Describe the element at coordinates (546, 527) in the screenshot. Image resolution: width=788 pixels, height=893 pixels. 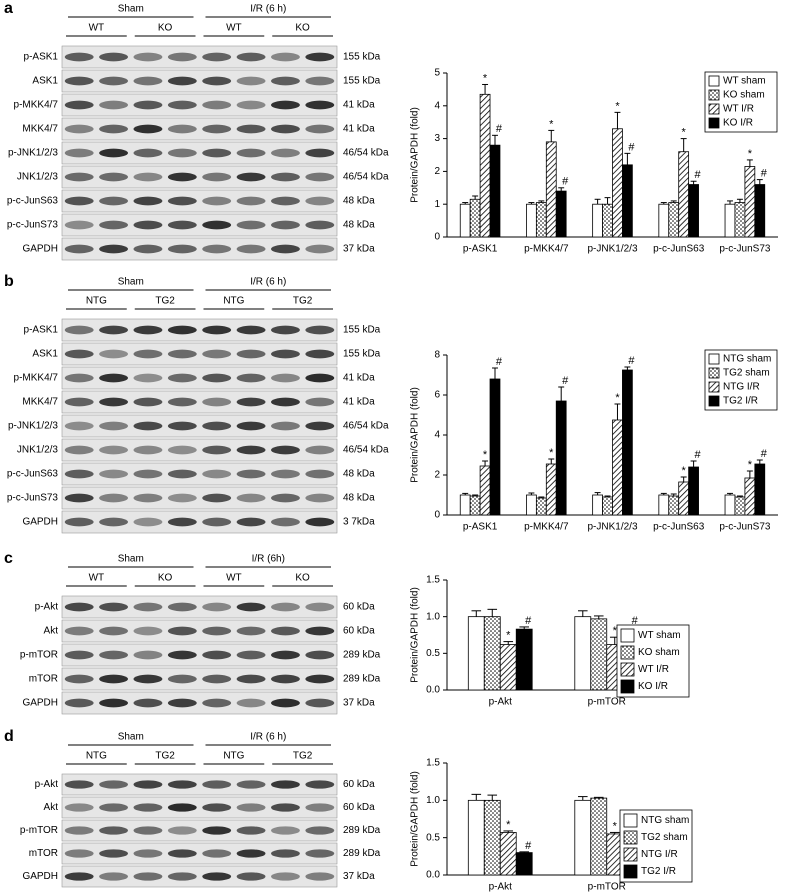
I see `x-tick-label: p-MKK4/7` at that location.